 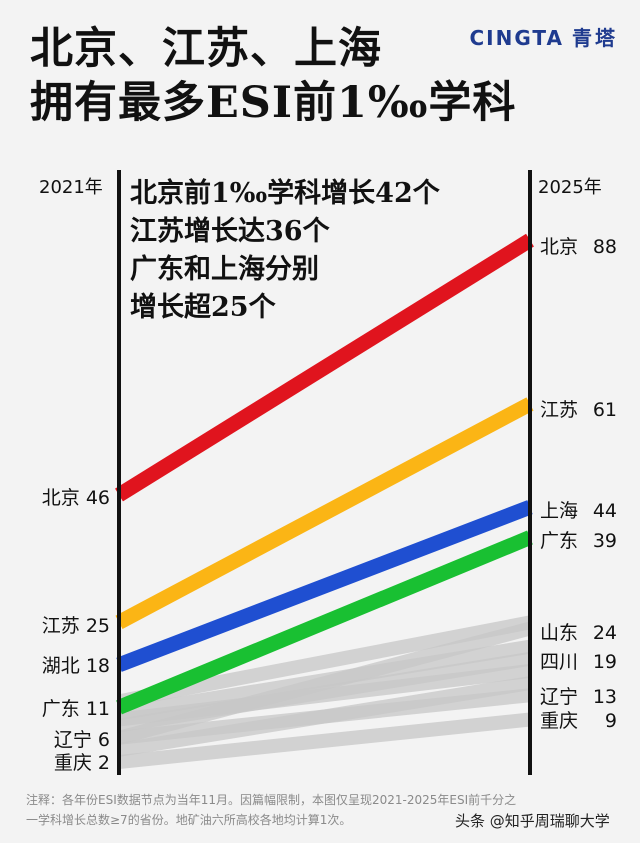 I want to click on credit: 头条 @知乎周瑞聊大学, so click(x=532, y=821).